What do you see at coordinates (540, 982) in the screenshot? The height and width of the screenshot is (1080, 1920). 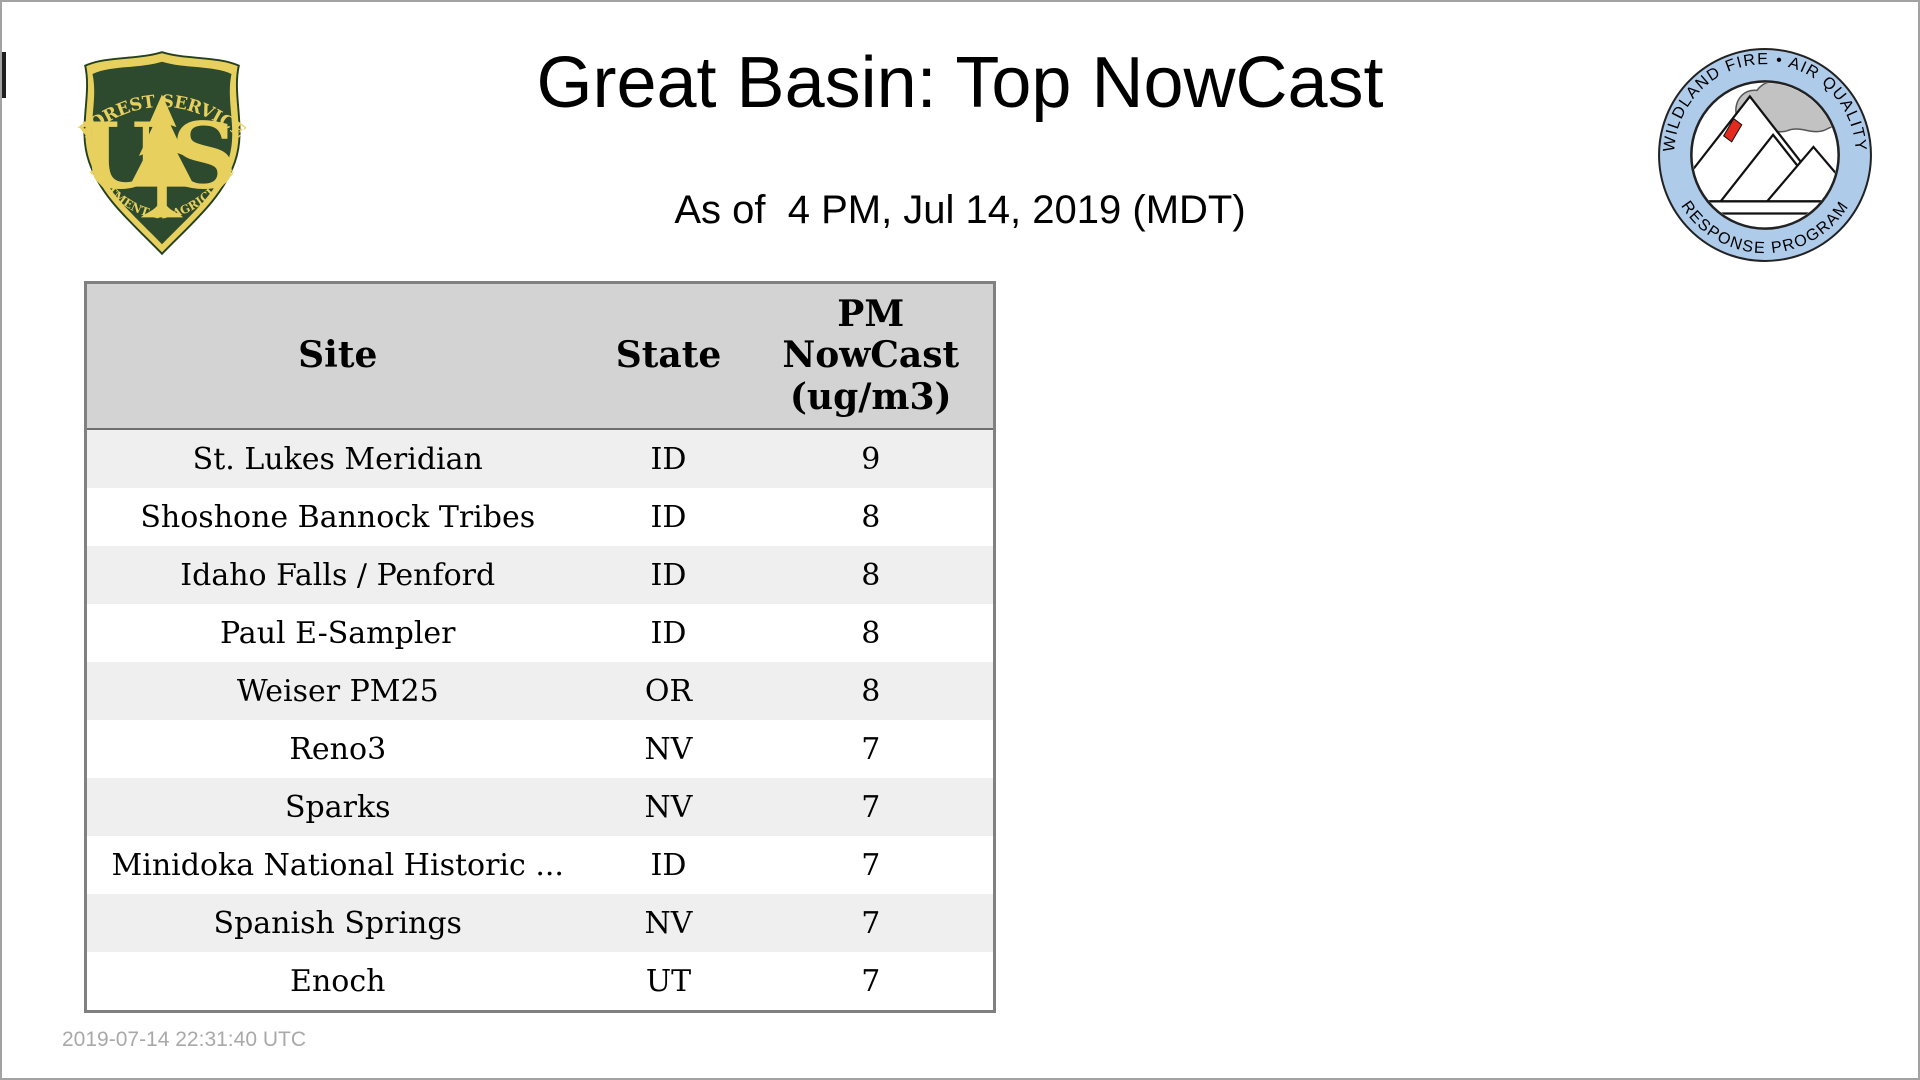 I see `table-row: Enoch UT 7` at bounding box center [540, 982].